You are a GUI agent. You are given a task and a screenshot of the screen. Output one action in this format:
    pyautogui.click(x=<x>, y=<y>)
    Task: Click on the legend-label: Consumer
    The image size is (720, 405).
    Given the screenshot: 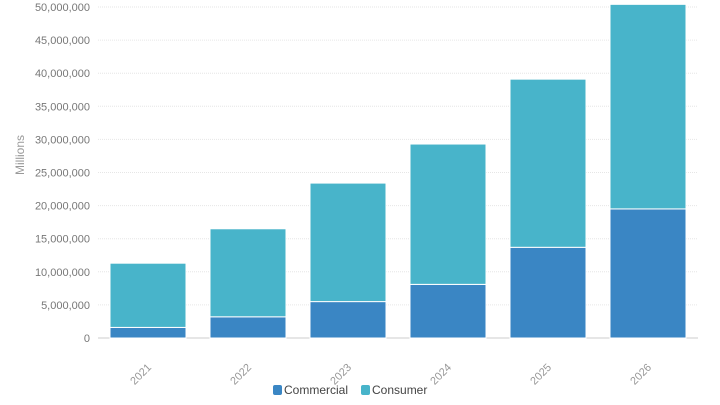 What is the action you would take?
    pyautogui.click(x=399, y=390)
    